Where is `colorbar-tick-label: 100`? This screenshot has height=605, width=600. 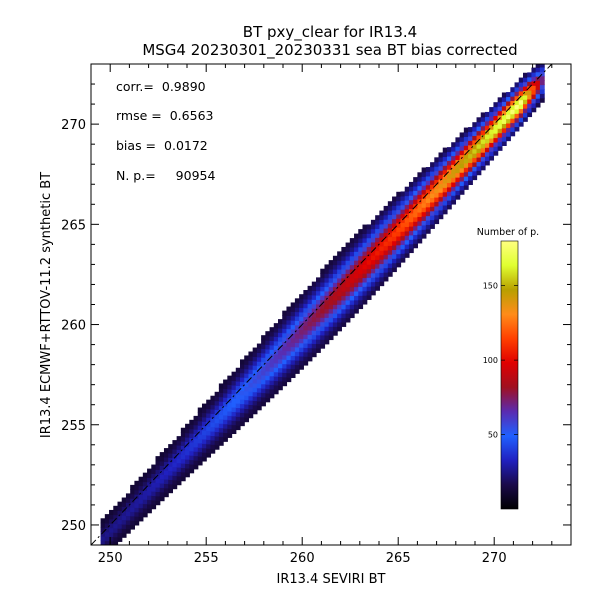
colorbar-tick-label: 100 is located at coordinates (490, 360).